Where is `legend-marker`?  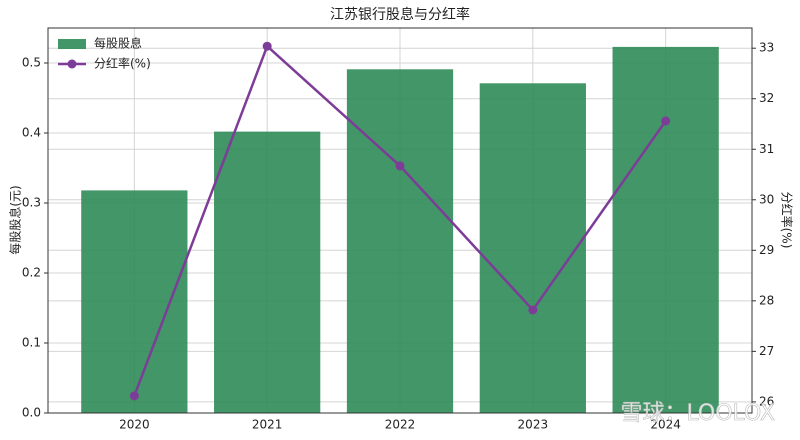
legend-marker is located at coordinates (72, 64).